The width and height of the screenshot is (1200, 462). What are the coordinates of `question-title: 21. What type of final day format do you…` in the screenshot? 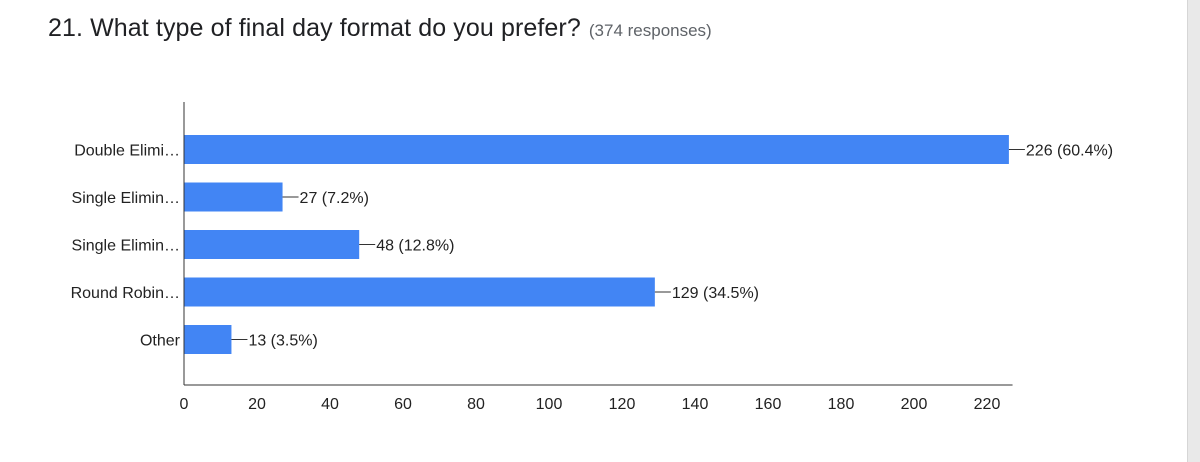 It's located at (314, 28).